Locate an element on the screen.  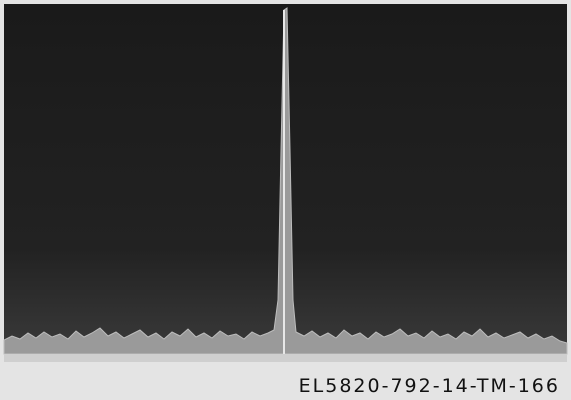
caption: EL5820-792-14-TM-166 is located at coordinates (429, 386).